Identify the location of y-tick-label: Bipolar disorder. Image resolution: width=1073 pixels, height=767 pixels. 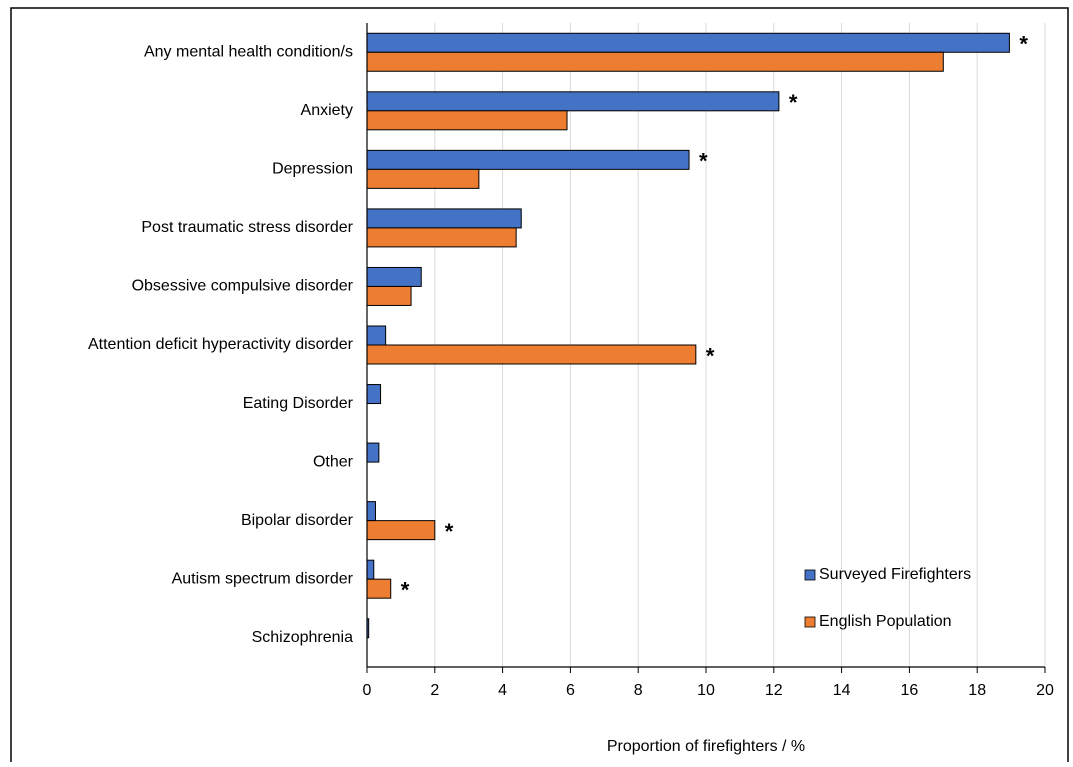
(297, 520).